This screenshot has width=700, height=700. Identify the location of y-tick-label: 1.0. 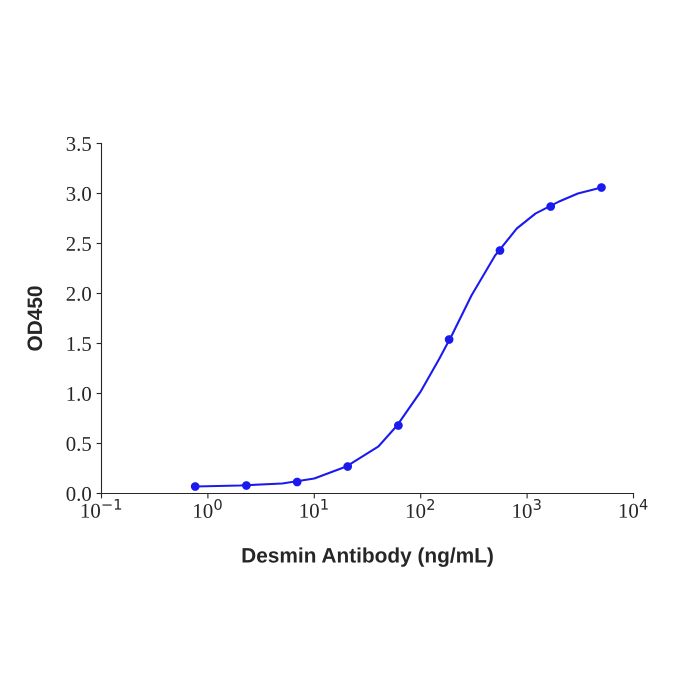
(79, 394).